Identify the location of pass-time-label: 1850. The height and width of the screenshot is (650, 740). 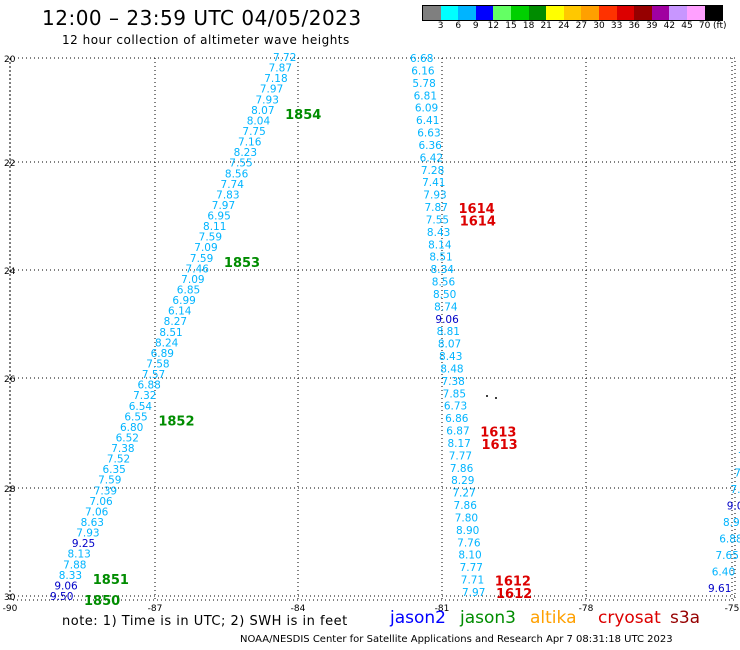
(102, 601).